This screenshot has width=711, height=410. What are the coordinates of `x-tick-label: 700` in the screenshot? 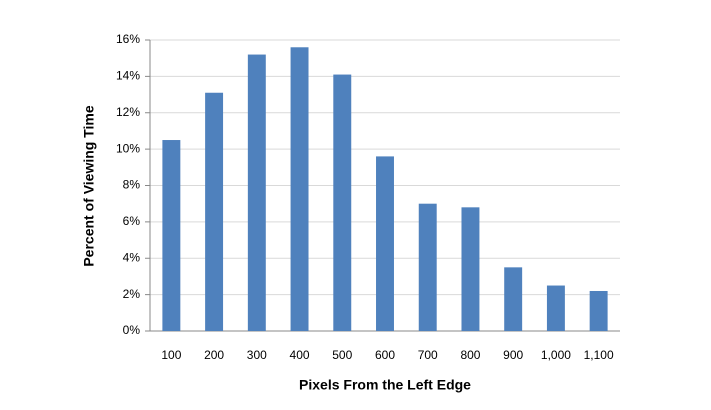 It's located at (428, 355).